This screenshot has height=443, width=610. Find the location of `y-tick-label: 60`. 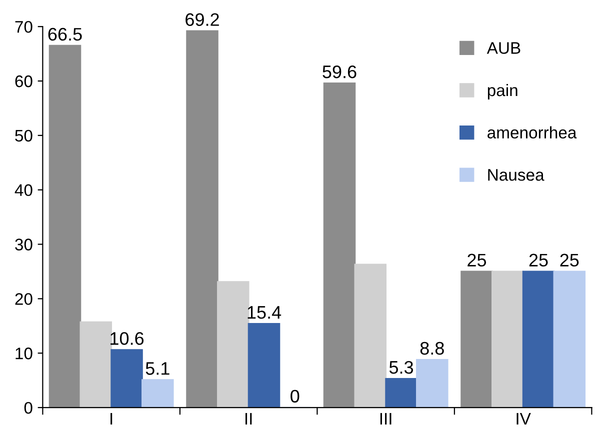

y-tick-label: 60 is located at coordinates (23, 81).